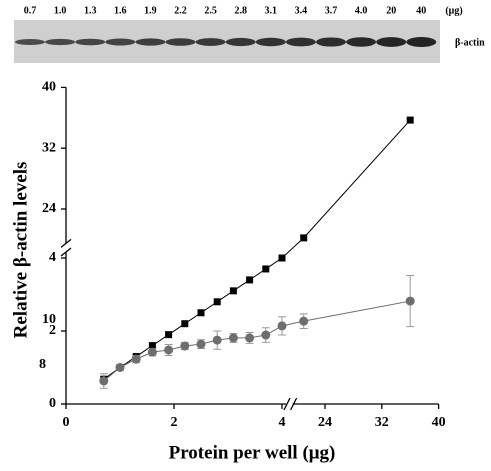  Describe the element at coordinates (52, 330) in the screenshot. I see `y-tick-label: 2` at that location.